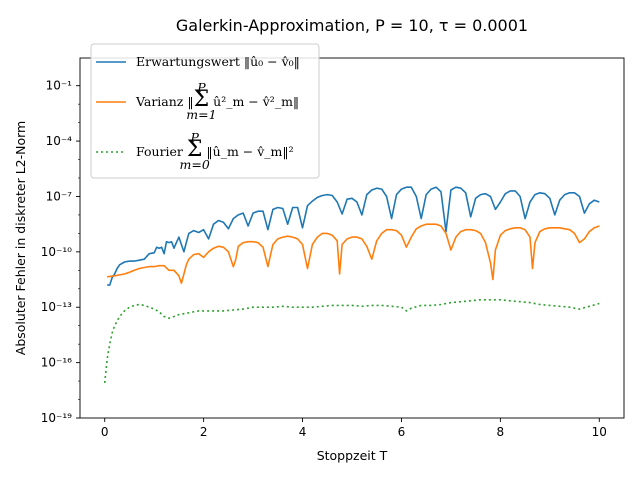  I want to click on y-tick-label: 10⁻⁴, so click(59, 141).